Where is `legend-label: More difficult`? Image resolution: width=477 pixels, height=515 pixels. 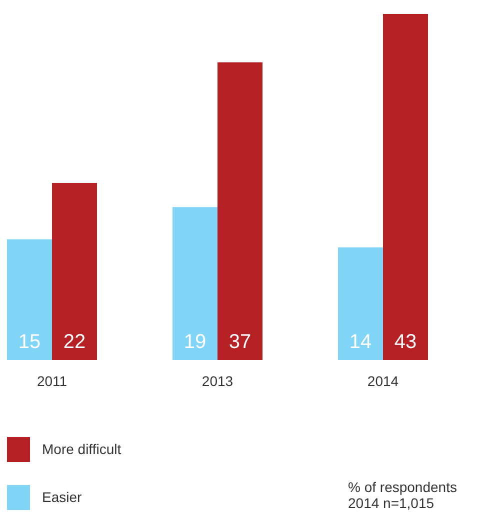
legend-label: More difficult is located at coordinates (82, 449).